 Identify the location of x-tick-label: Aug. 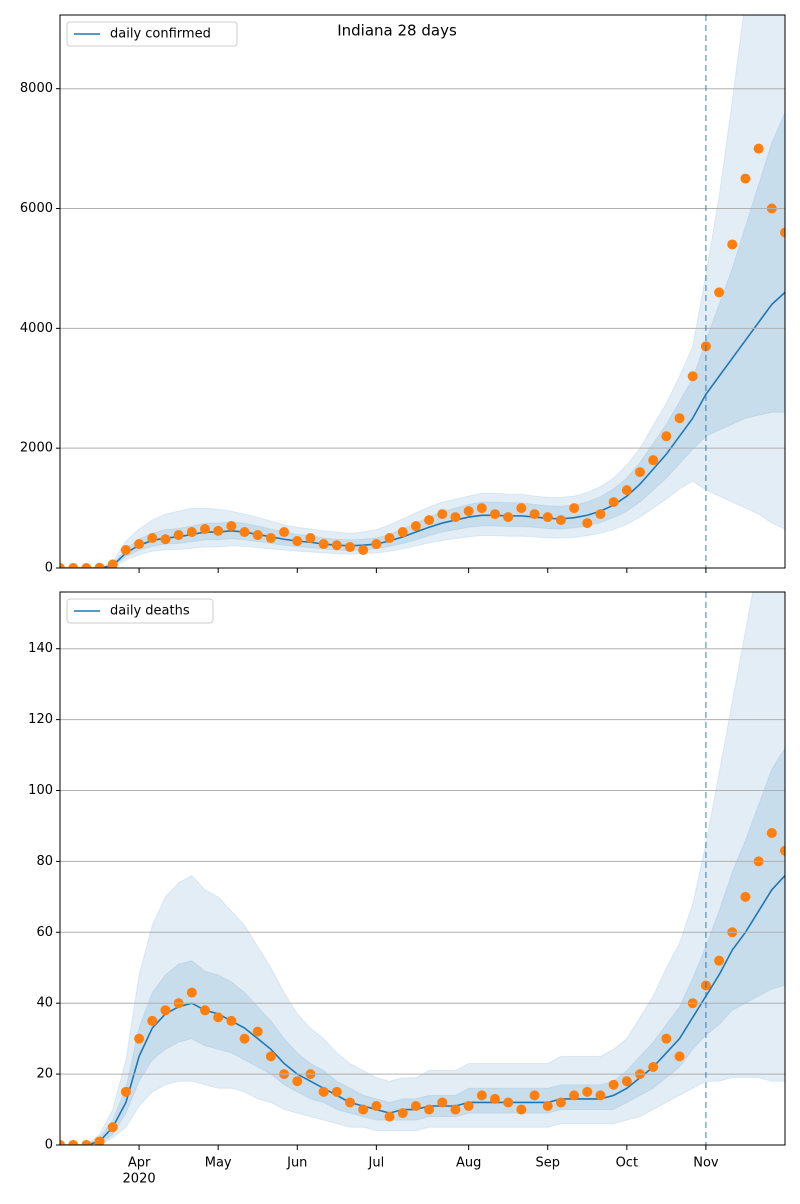
(468, 1163).